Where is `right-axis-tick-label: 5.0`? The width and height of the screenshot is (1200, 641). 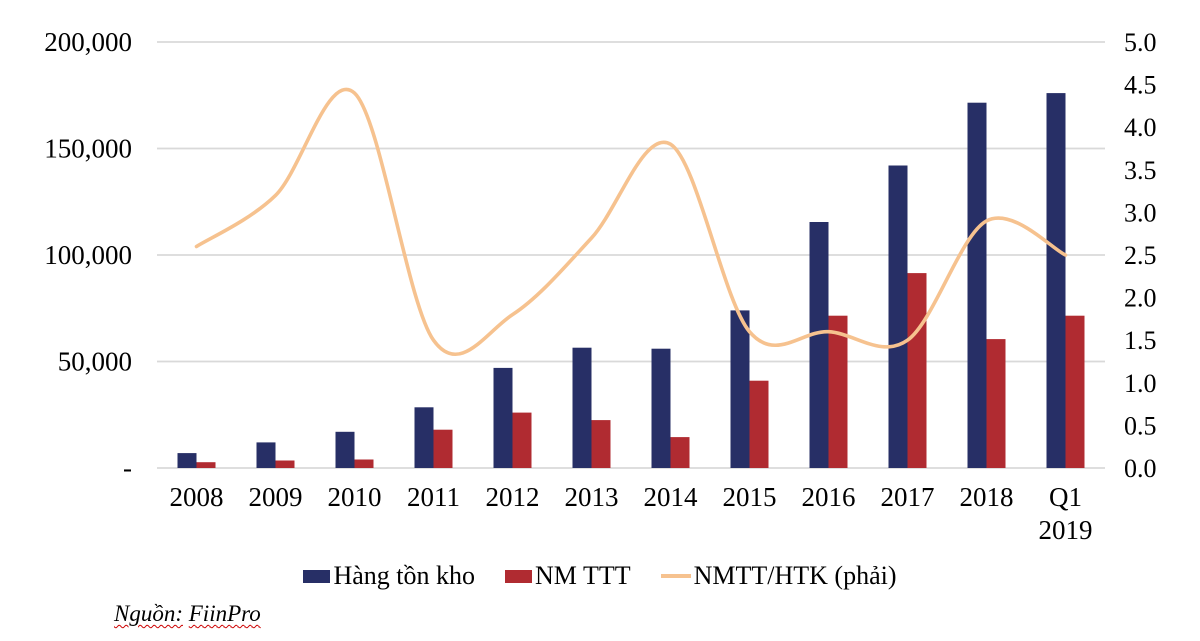 right-axis-tick-label: 5.0 is located at coordinates (1140, 42).